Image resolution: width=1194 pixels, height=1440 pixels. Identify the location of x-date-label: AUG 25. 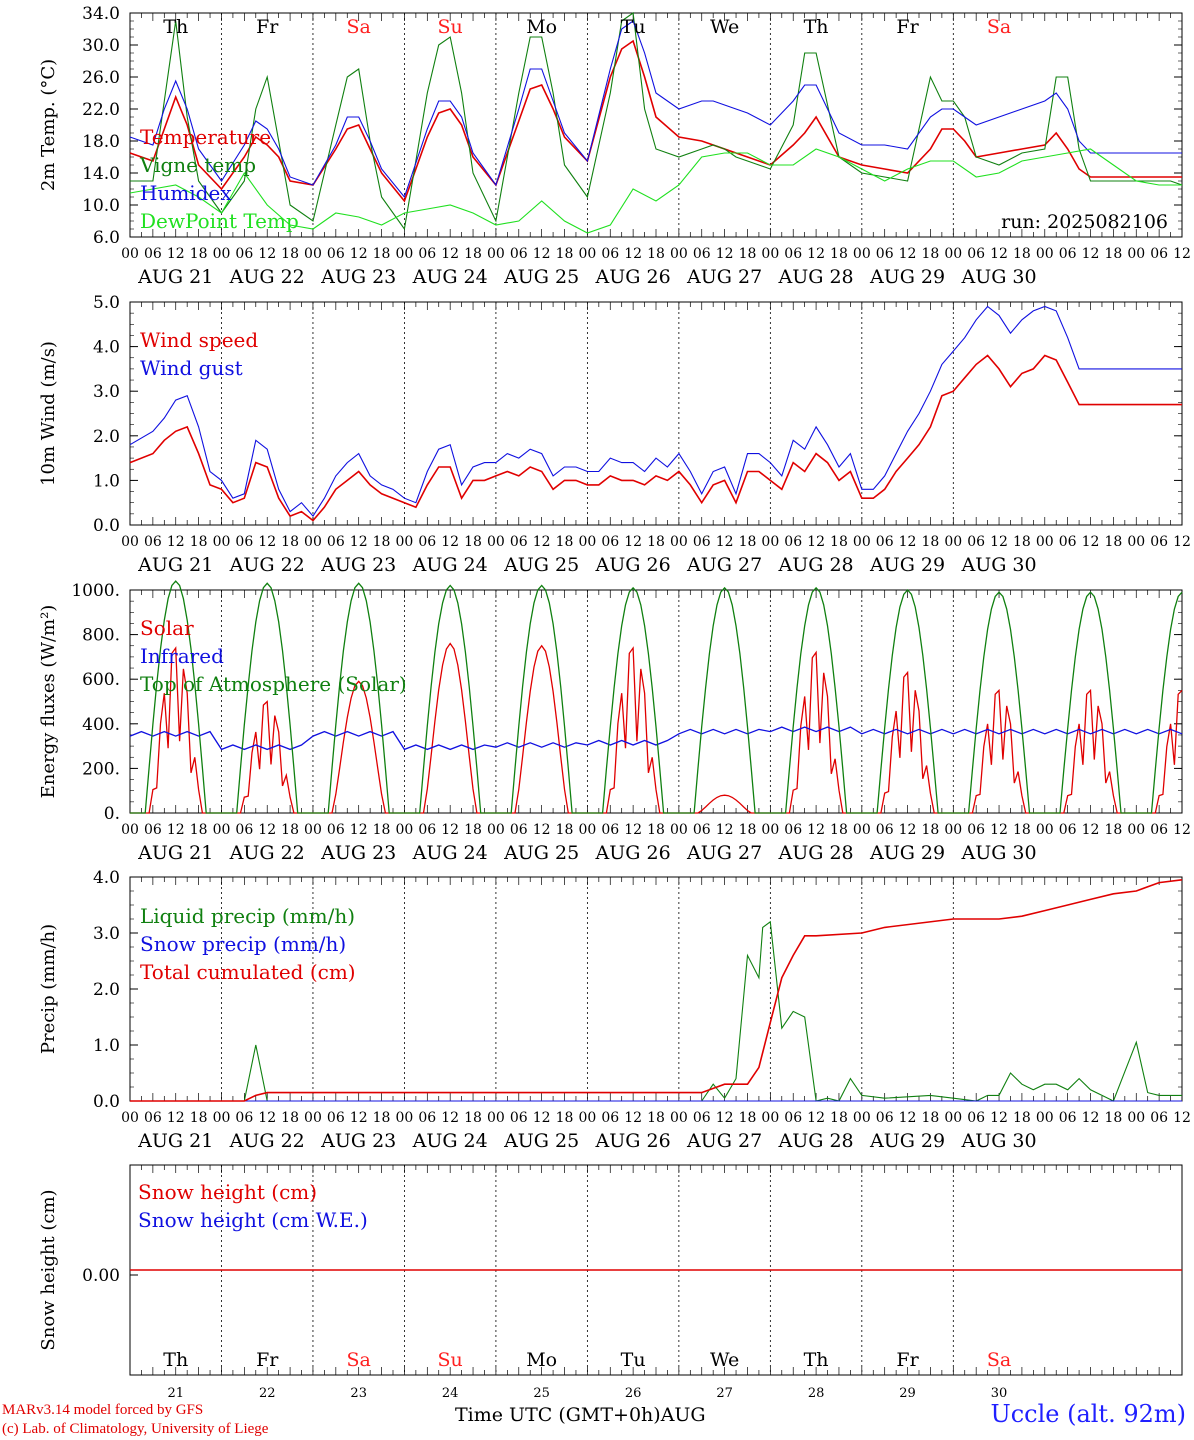
(541, 1141).